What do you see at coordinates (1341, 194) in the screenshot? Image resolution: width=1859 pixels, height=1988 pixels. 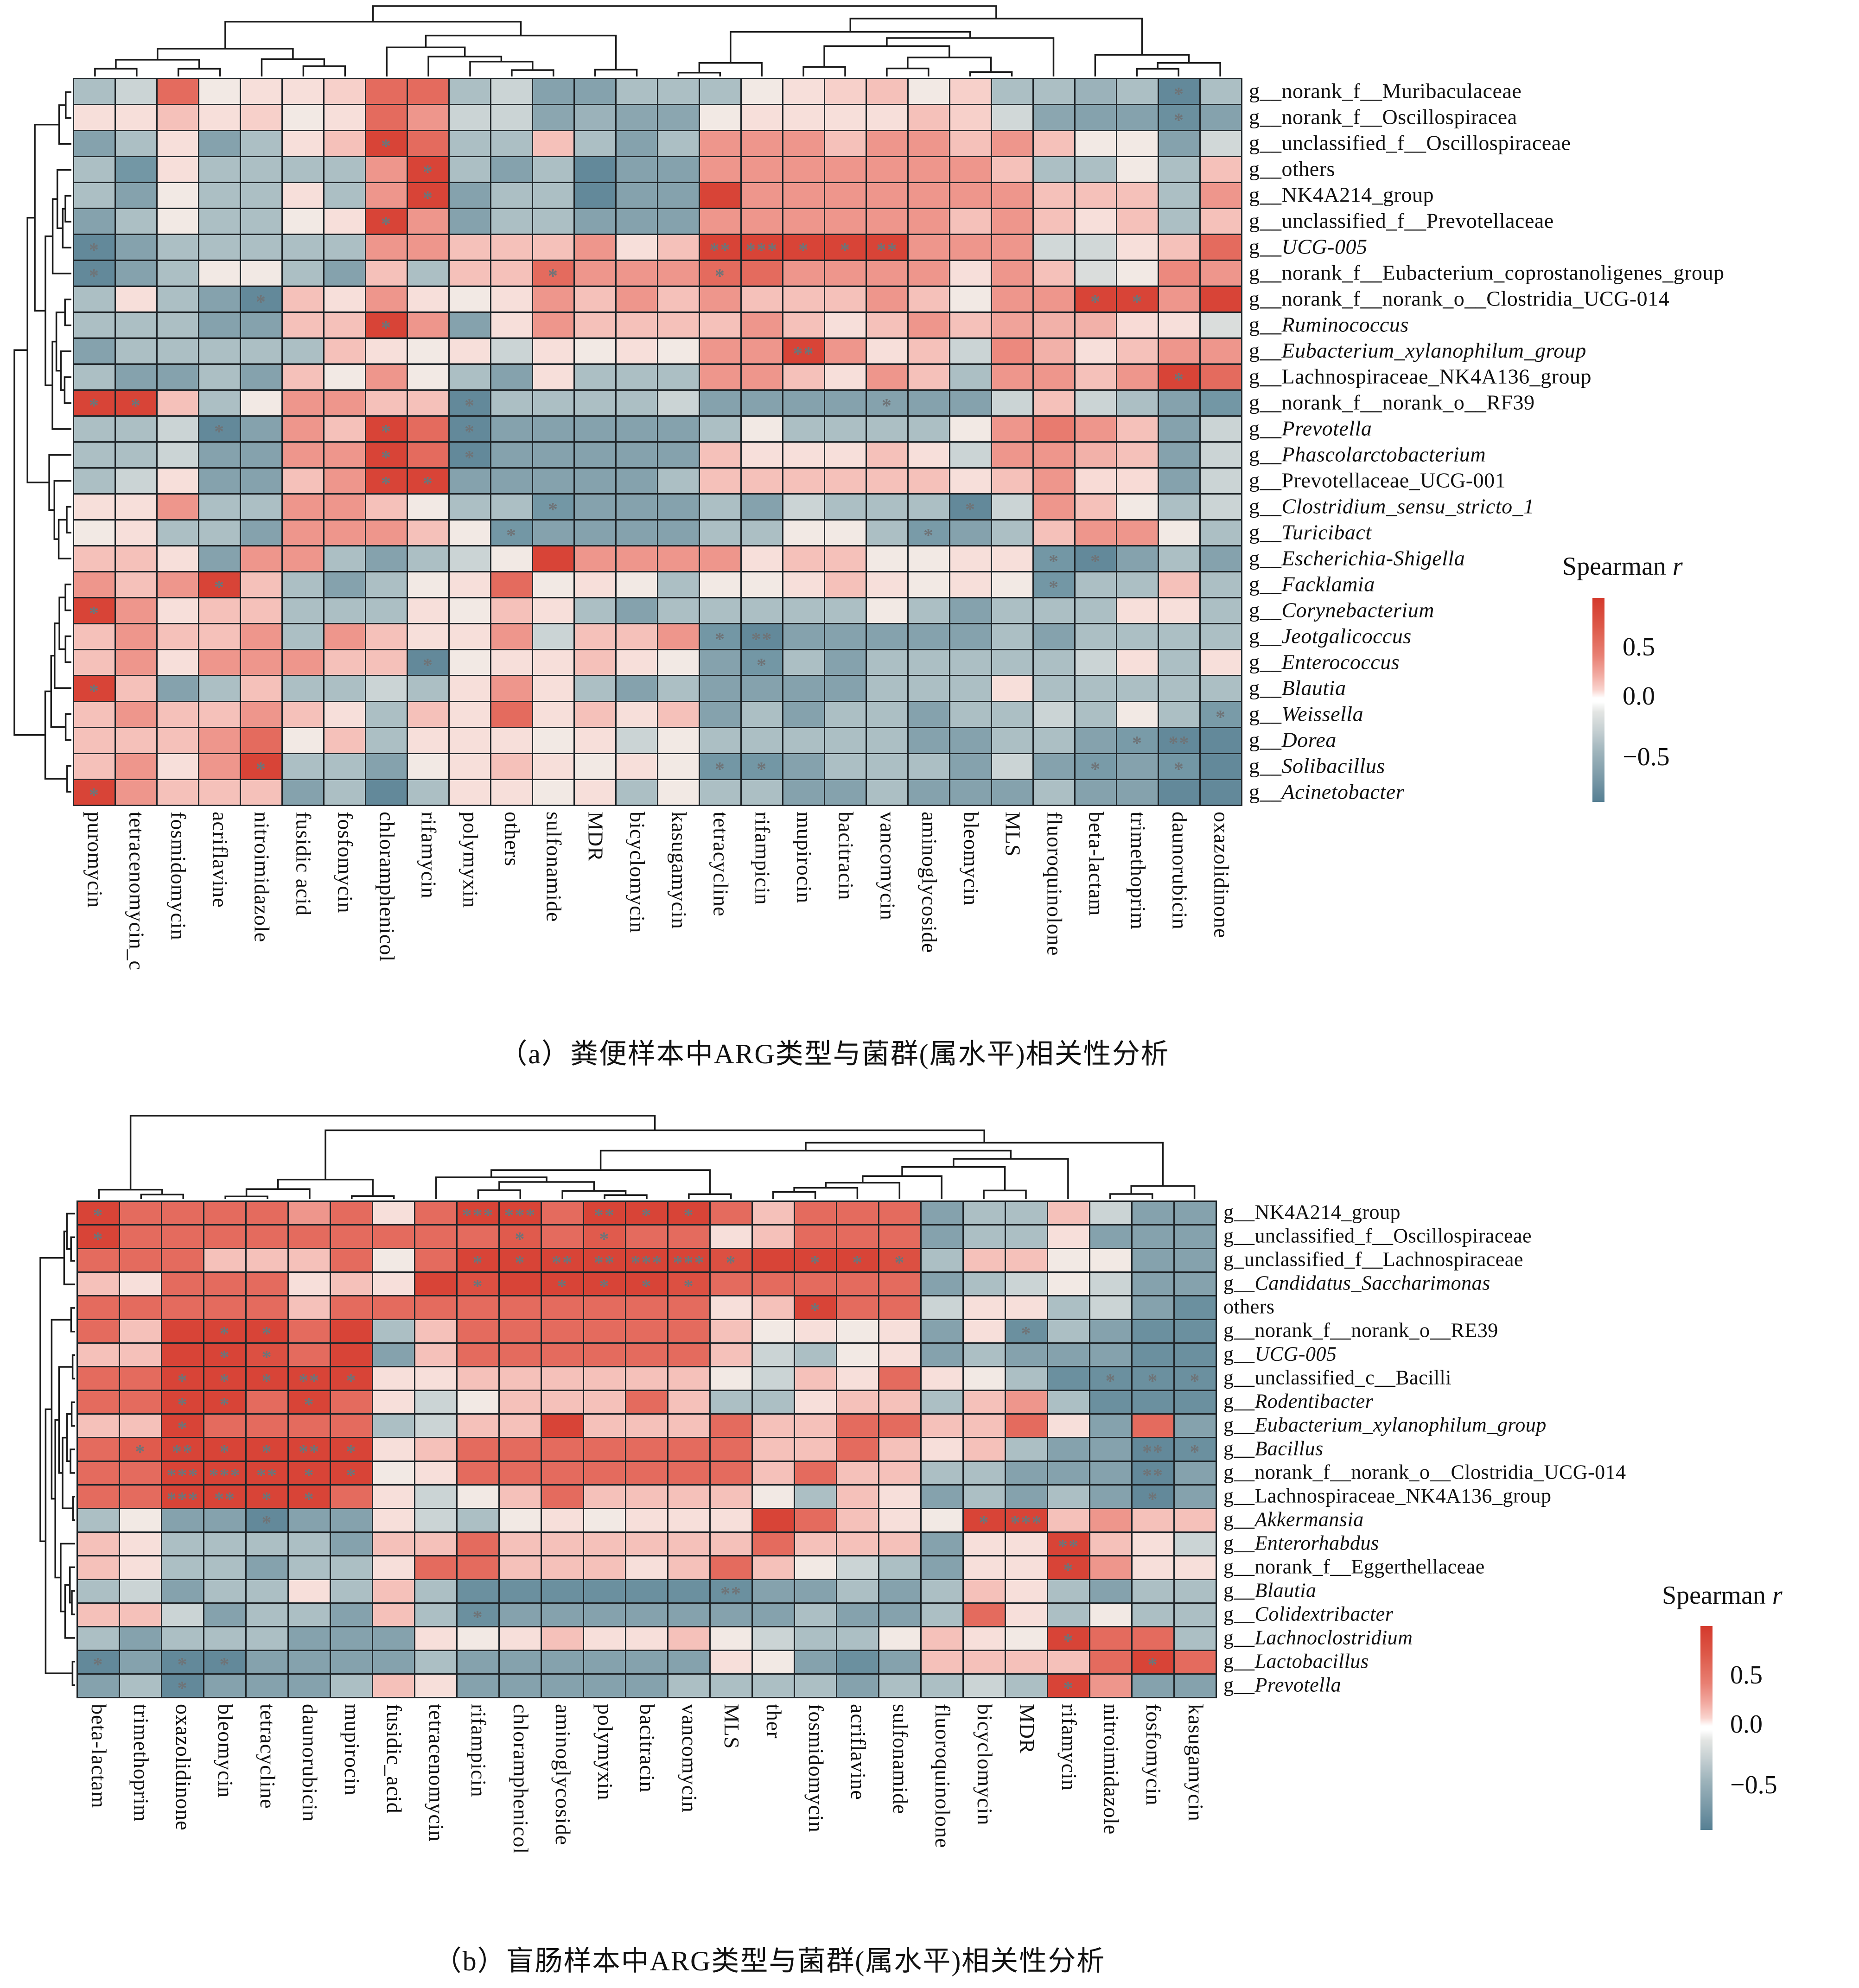 I see `row-label: g__NK4A214_group` at bounding box center [1341, 194].